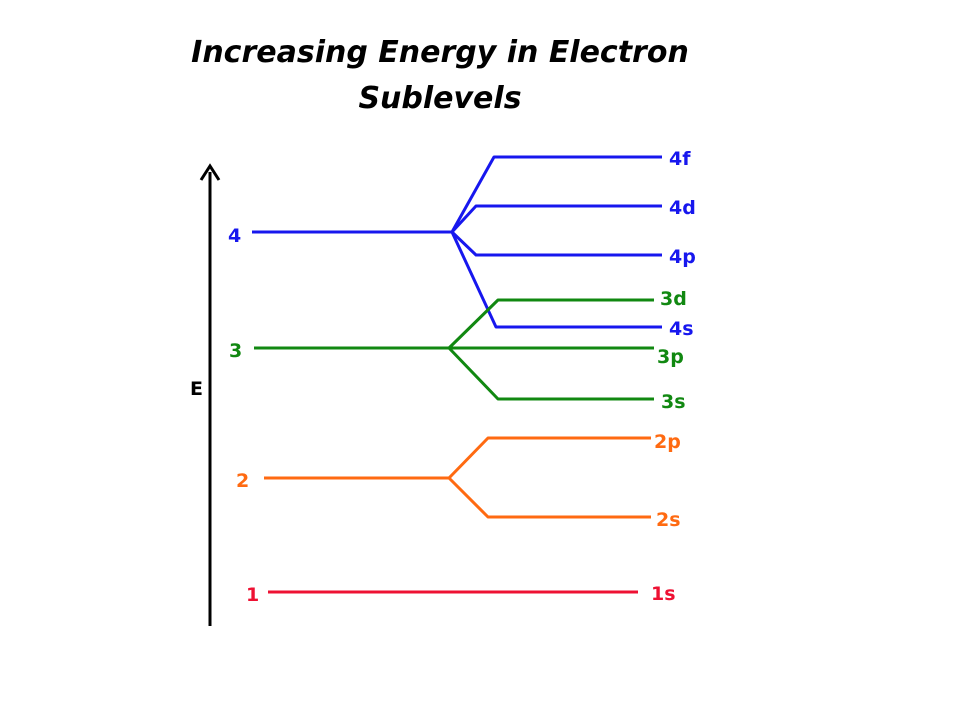 The height and width of the screenshot is (720, 960). I want to click on level-1-group: 1 1s, so click(461, 594).